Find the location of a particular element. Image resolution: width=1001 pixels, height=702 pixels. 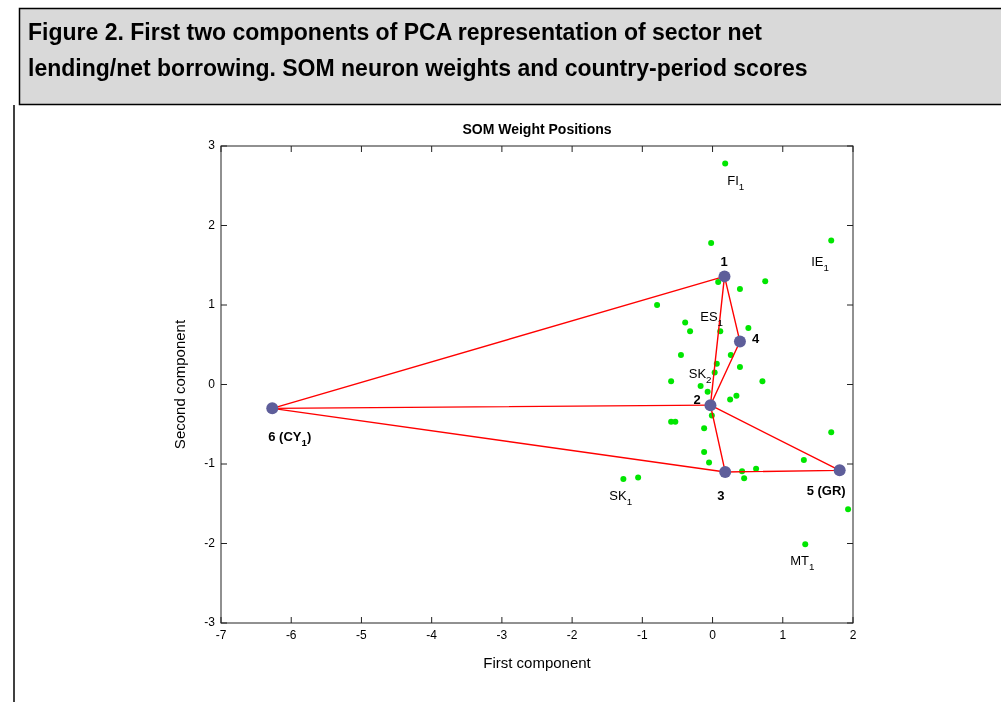

annotation: SK$_{2}$ is located at coordinates (700, 375).